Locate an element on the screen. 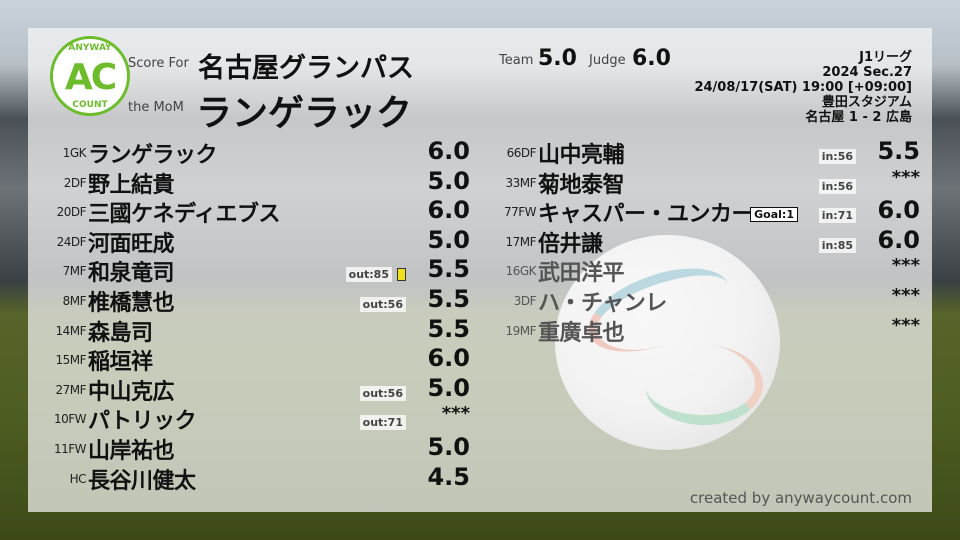 This screenshot has height=540, width=960. player-number-position: 77FW is located at coordinates (520, 212).